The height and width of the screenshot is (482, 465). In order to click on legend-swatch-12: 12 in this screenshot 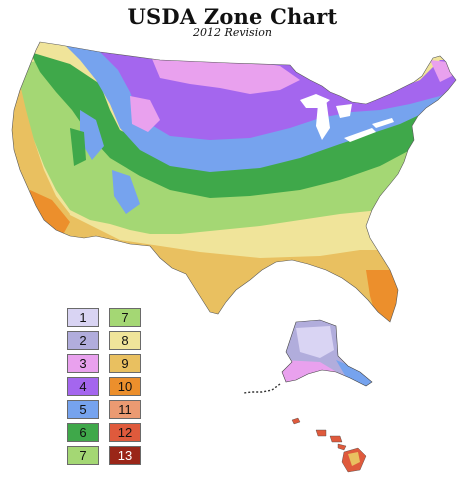, I will do `click(125, 432)`.